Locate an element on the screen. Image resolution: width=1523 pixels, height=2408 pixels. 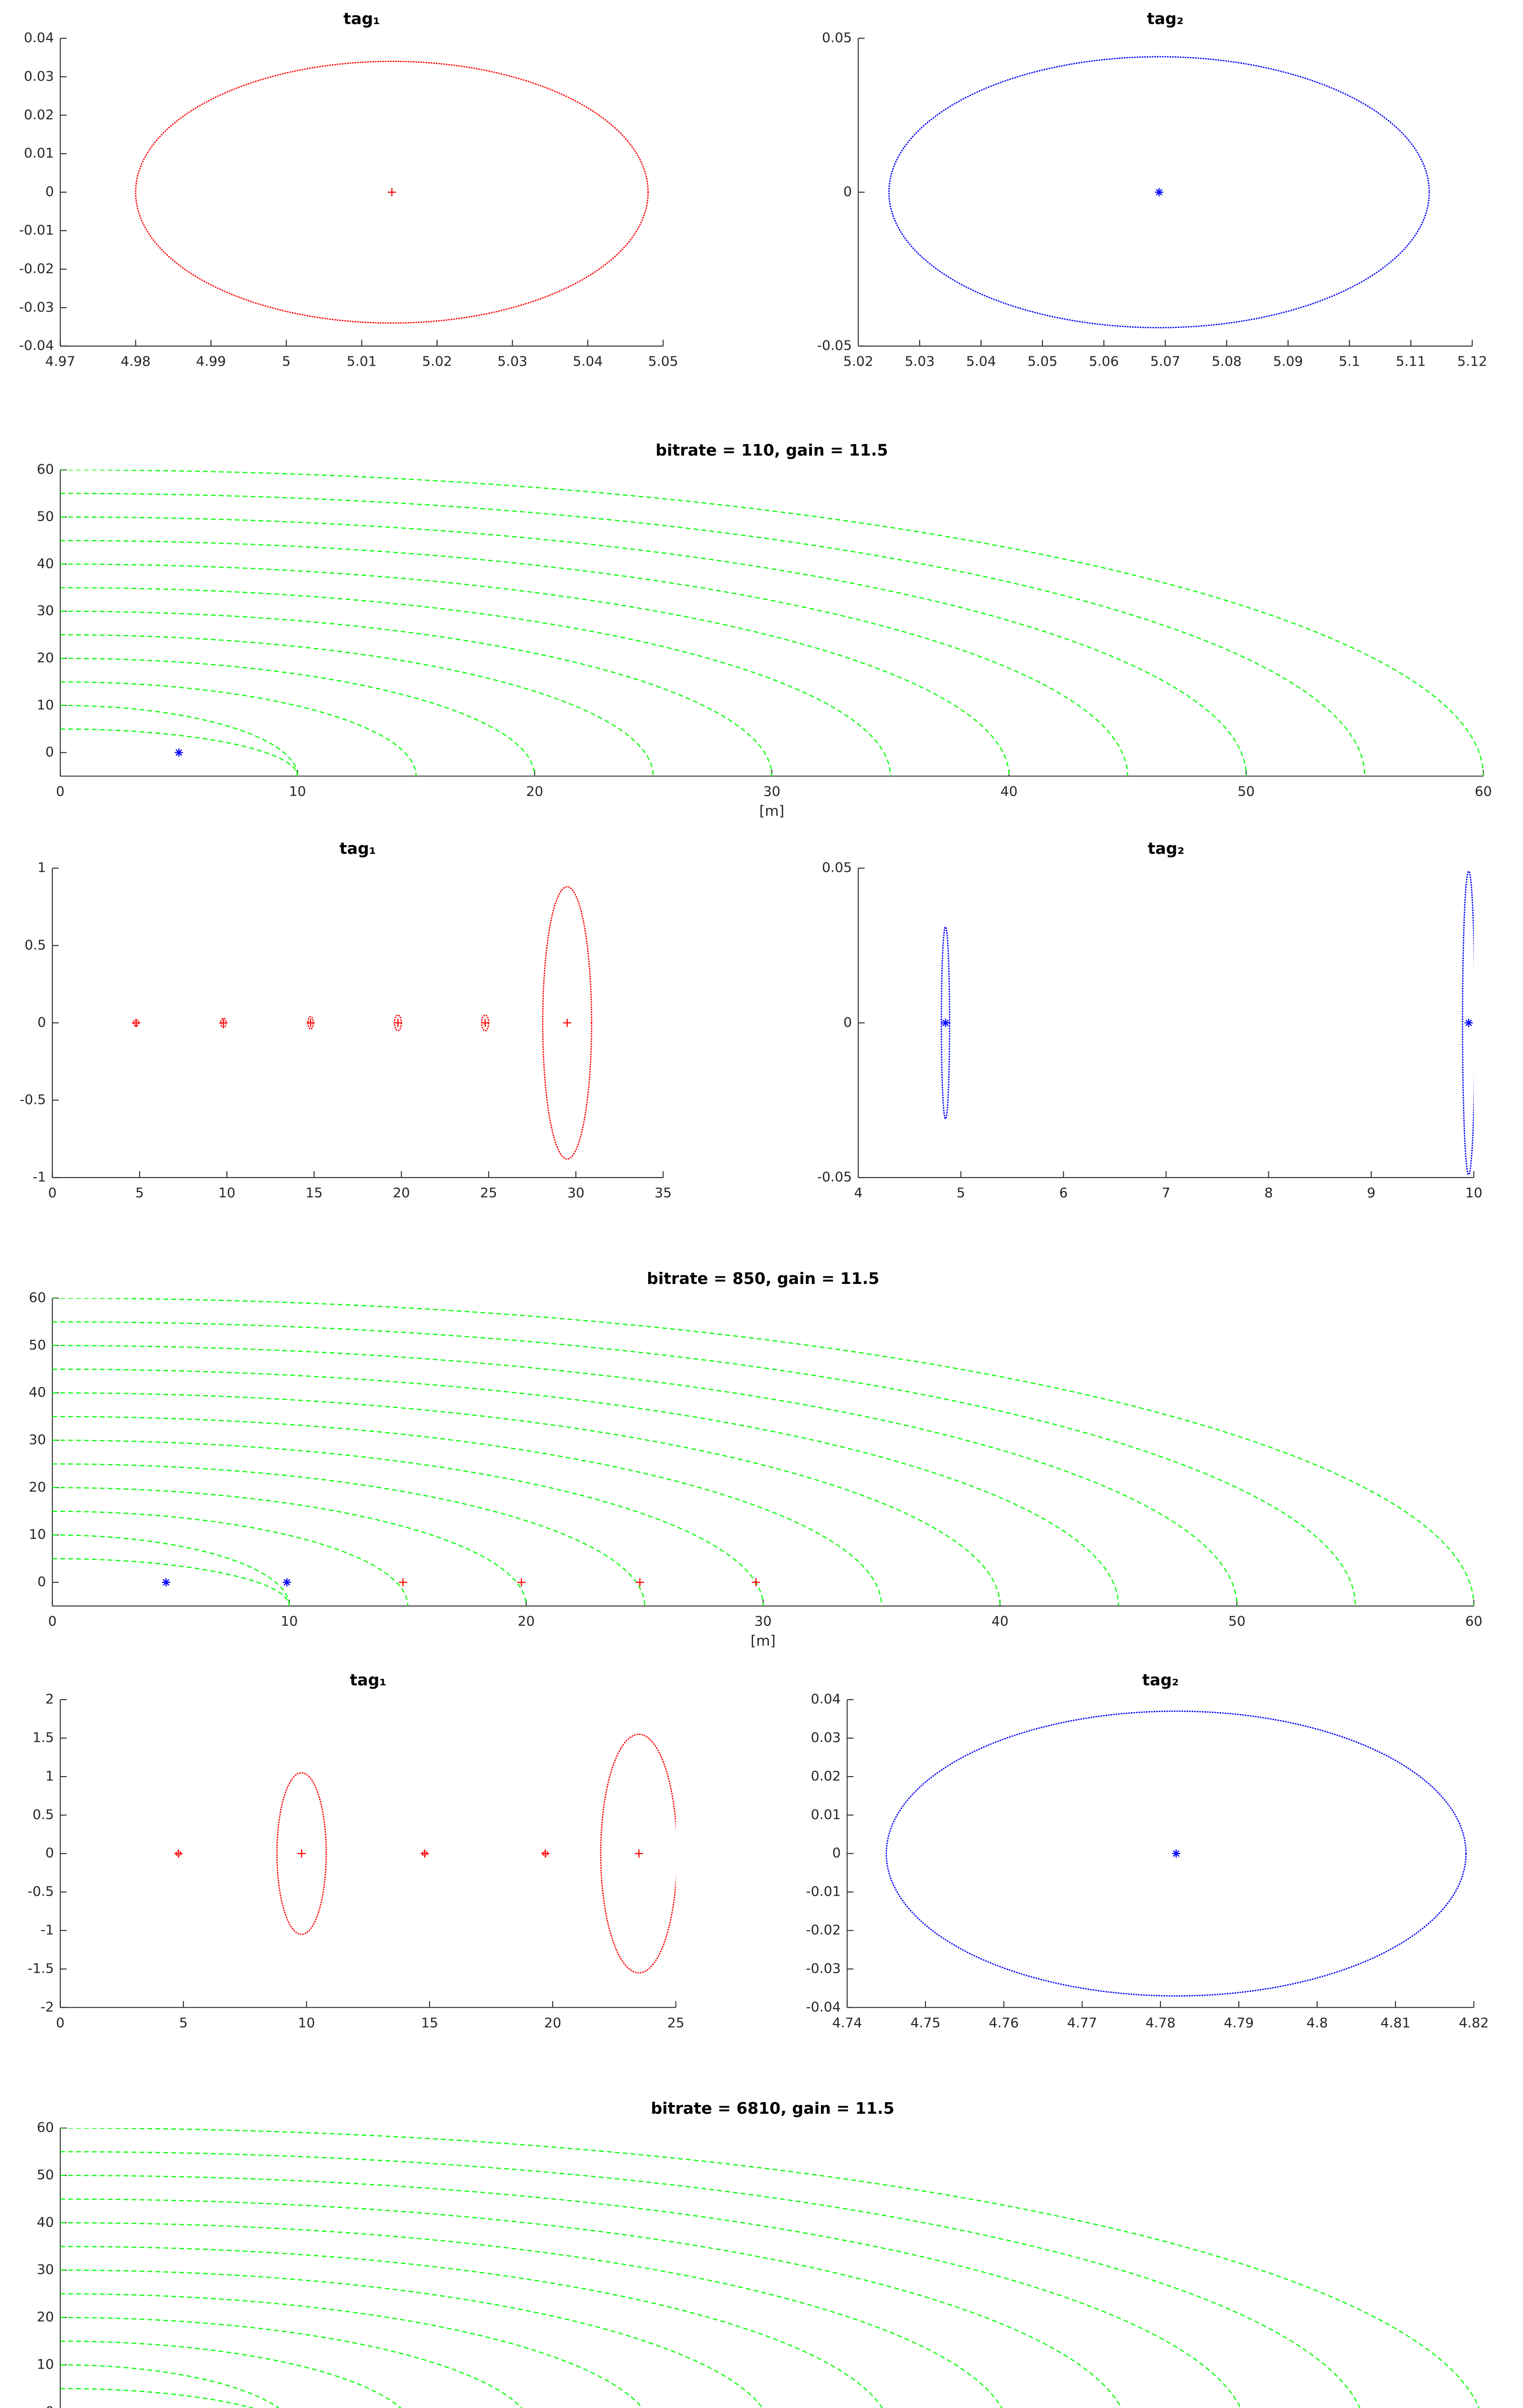
x-tick-label: 15 is located at coordinates (314, 1193).